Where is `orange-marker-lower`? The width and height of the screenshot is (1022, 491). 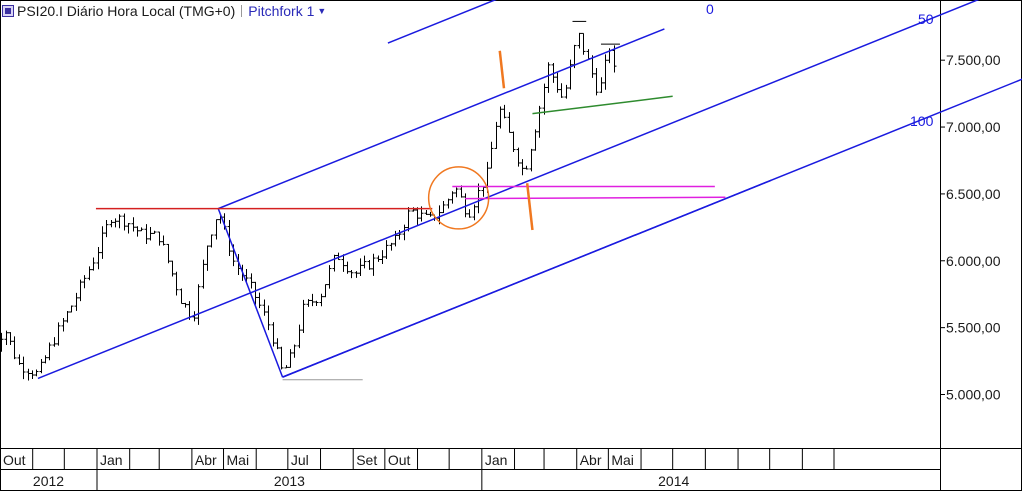
orange-marker-lower is located at coordinates (529, 207).